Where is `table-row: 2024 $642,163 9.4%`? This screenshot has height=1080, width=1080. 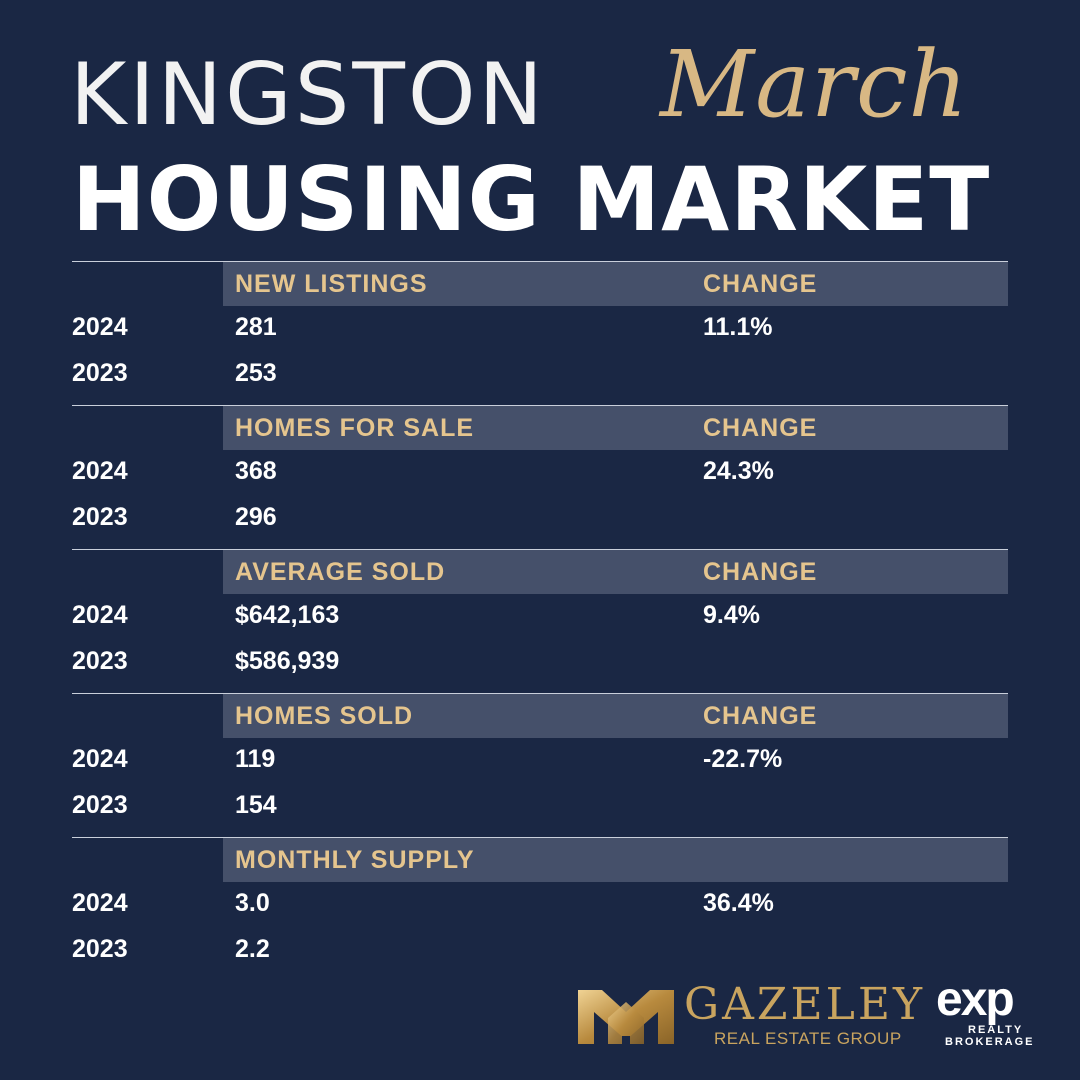
table-row: 2024 $642,163 9.4% is located at coordinates (540, 621).